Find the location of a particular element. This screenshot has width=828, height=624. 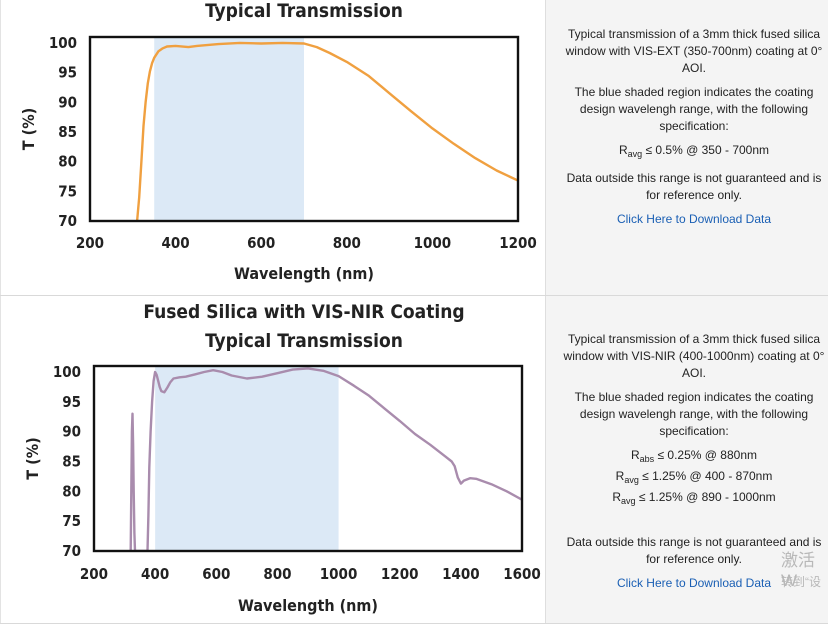

spec-line: Rabs ≤ 0.25% @ 880nm is located at coordinates (693, 456).